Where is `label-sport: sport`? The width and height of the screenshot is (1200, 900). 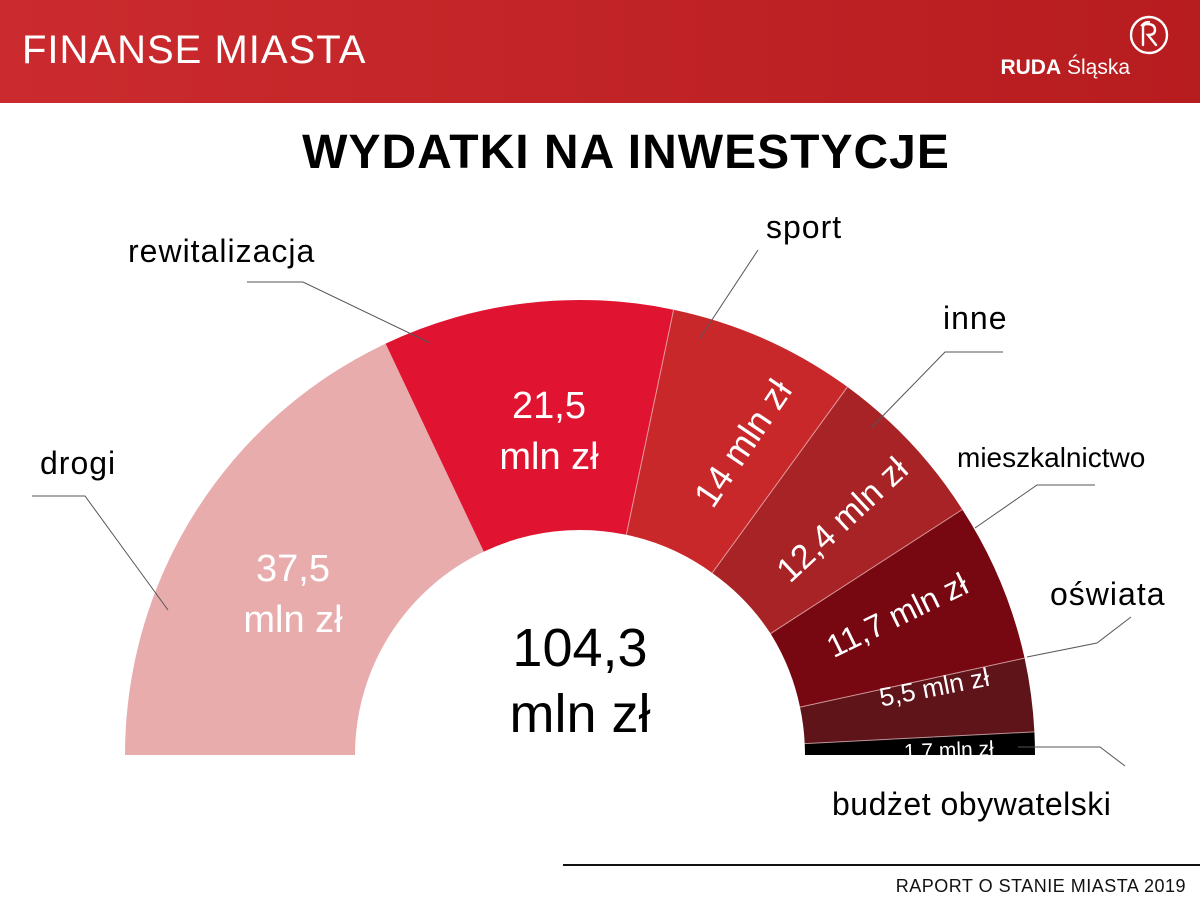
label-sport: sport is located at coordinates (804, 227).